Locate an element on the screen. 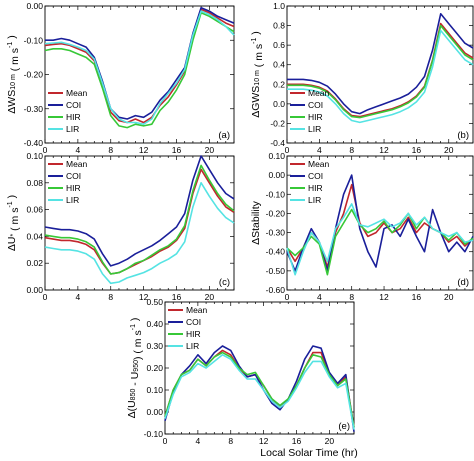 The width and height of the screenshot is (474, 461). legend-label-coi: COI is located at coordinates (315, 176).